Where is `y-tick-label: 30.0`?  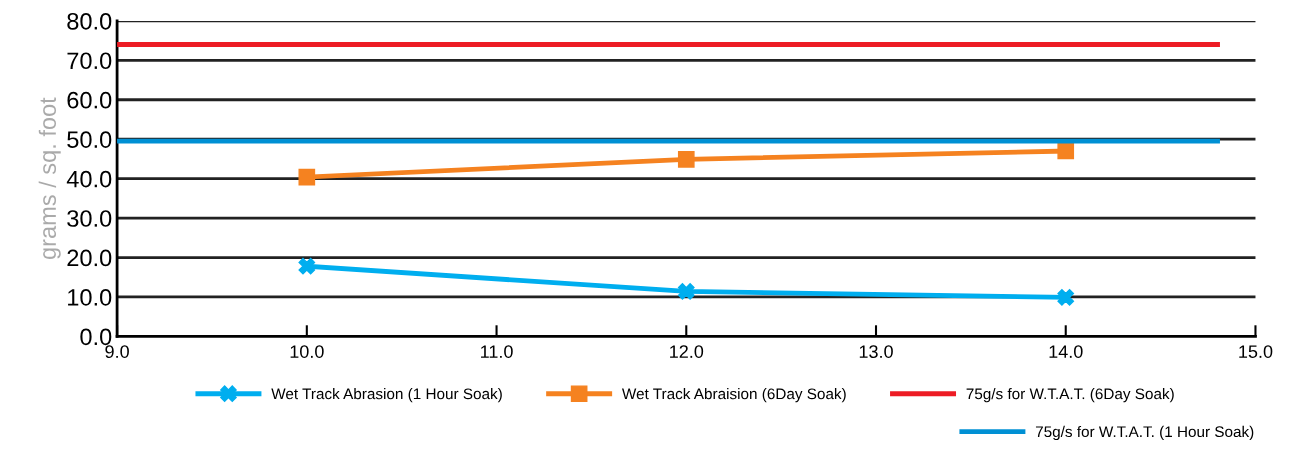 y-tick-label: 30.0 is located at coordinates (89, 218).